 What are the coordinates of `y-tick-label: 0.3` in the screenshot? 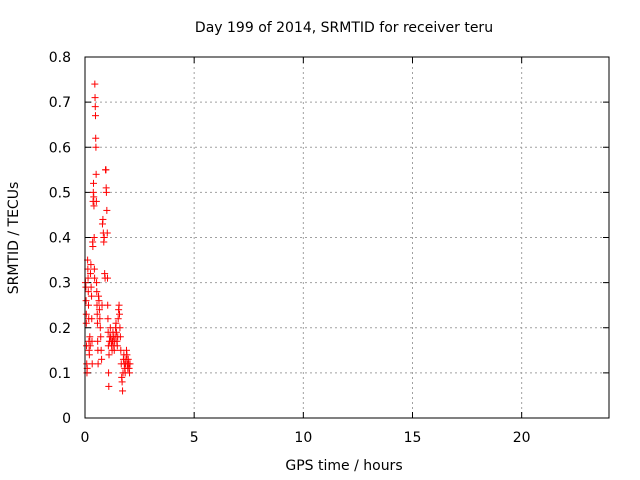 It's located at (60, 284).